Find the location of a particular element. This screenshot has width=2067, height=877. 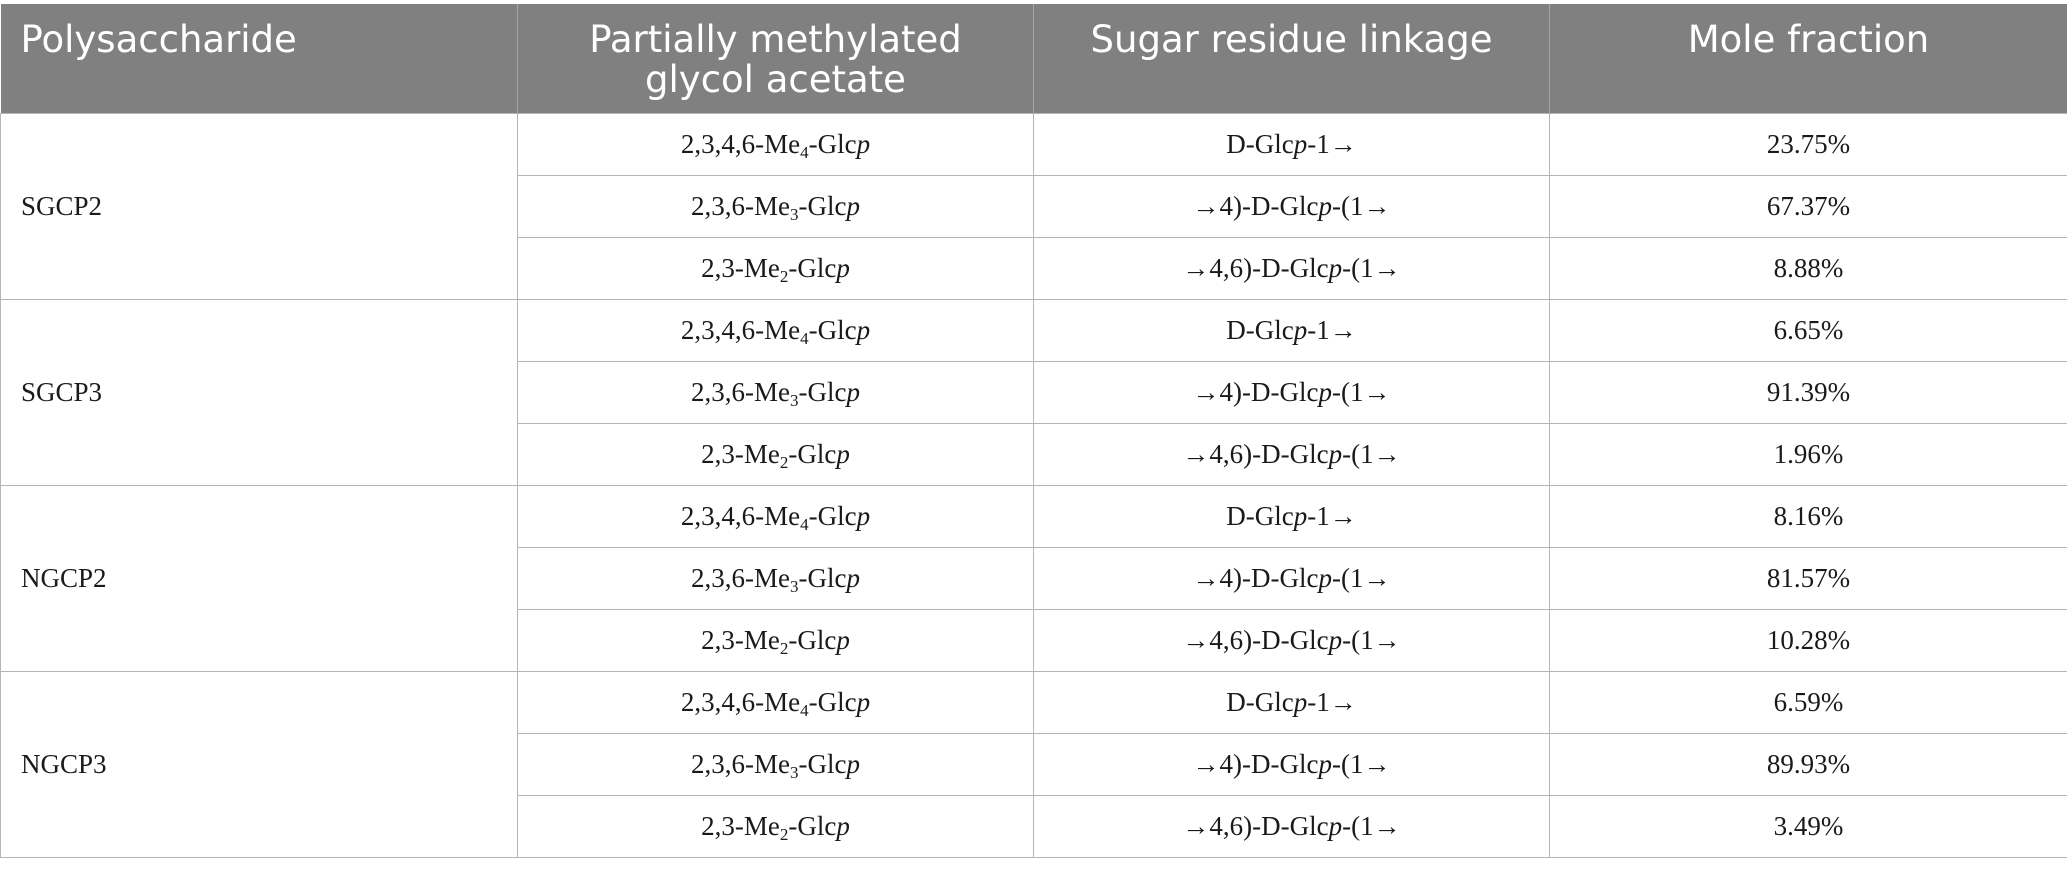

header-mole-fraction: Mole fraction is located at coordinates (1808, 58).